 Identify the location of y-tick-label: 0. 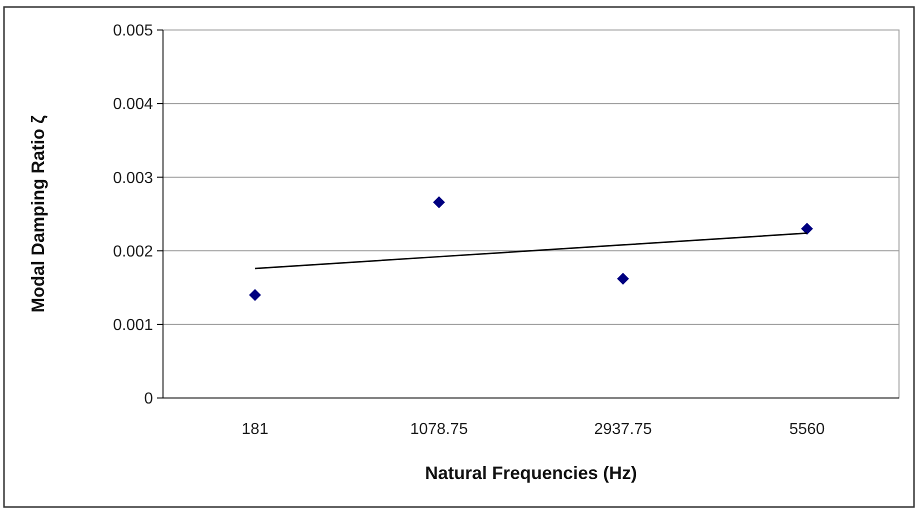
(149, 399).